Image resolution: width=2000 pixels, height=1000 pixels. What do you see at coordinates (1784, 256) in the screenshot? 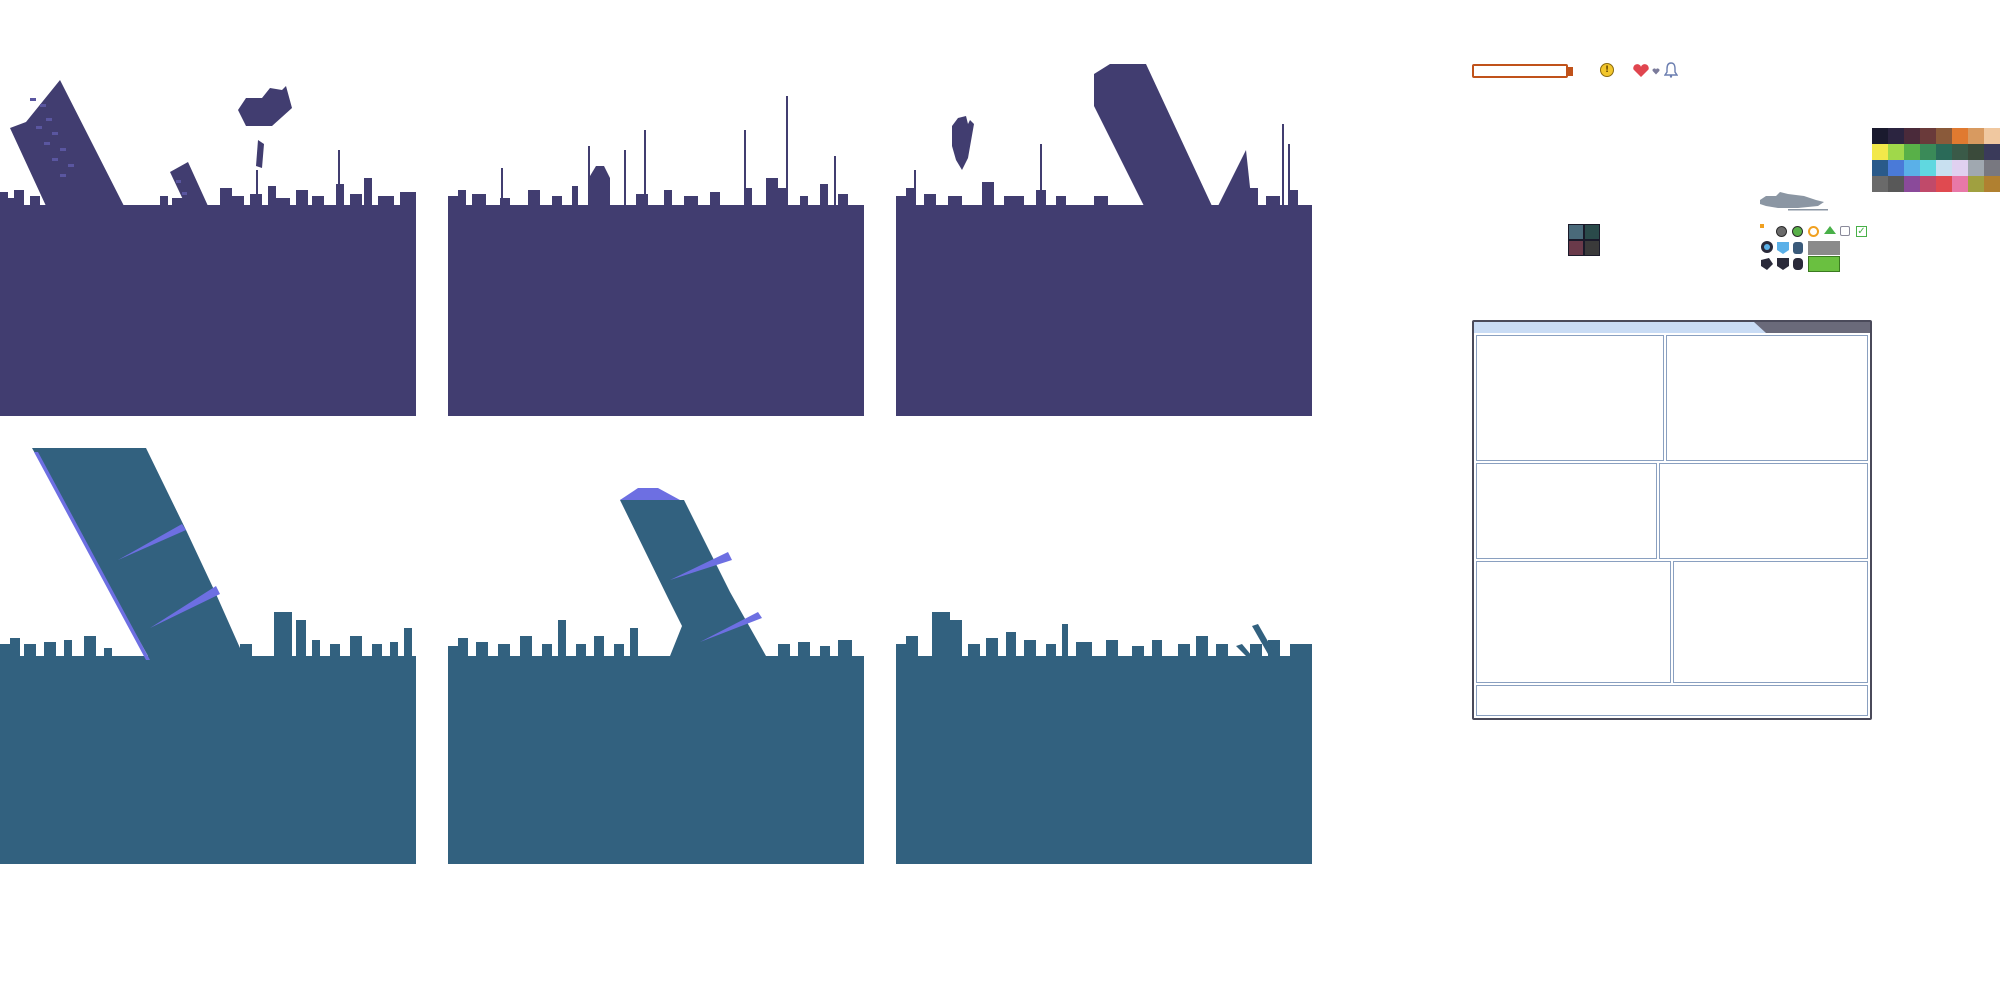
I see `sprite-cluster` at bounding box center [1784, 256].